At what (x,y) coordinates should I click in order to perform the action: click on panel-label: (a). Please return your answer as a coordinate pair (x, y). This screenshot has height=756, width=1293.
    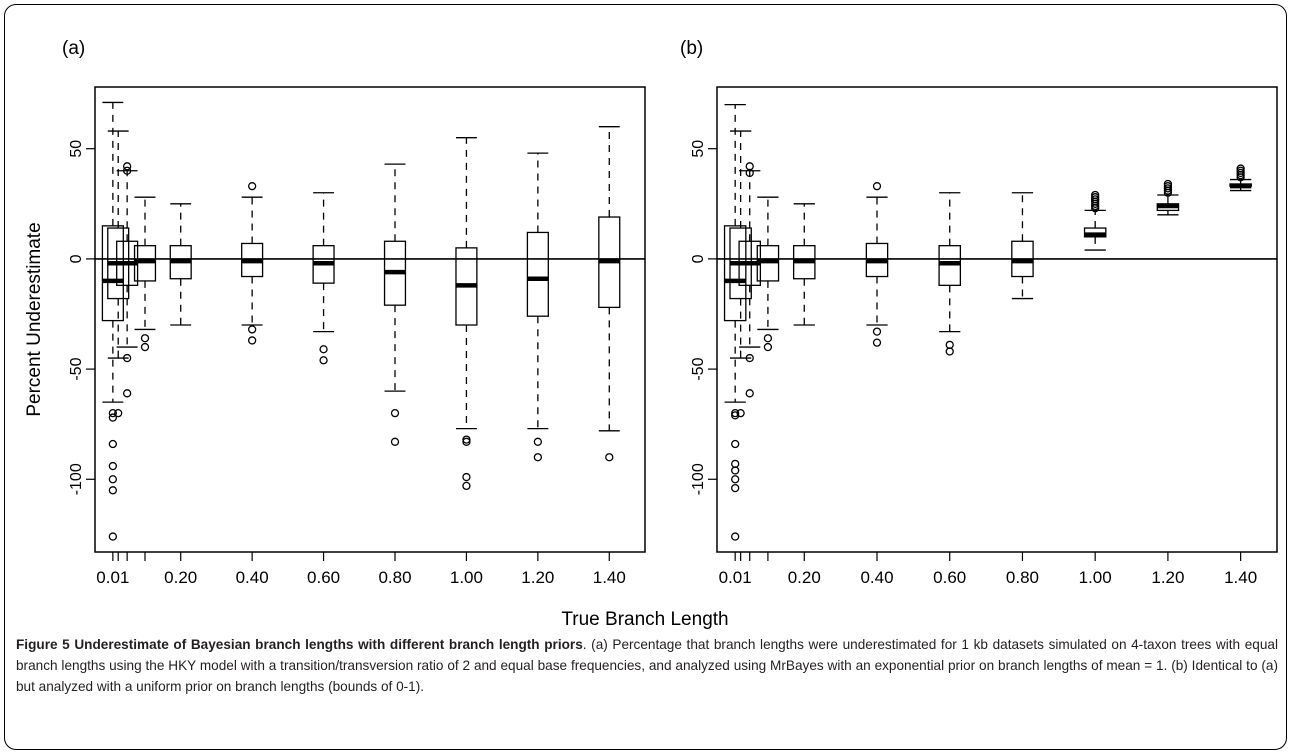
    Looking at the image, I should click on (73, 48).